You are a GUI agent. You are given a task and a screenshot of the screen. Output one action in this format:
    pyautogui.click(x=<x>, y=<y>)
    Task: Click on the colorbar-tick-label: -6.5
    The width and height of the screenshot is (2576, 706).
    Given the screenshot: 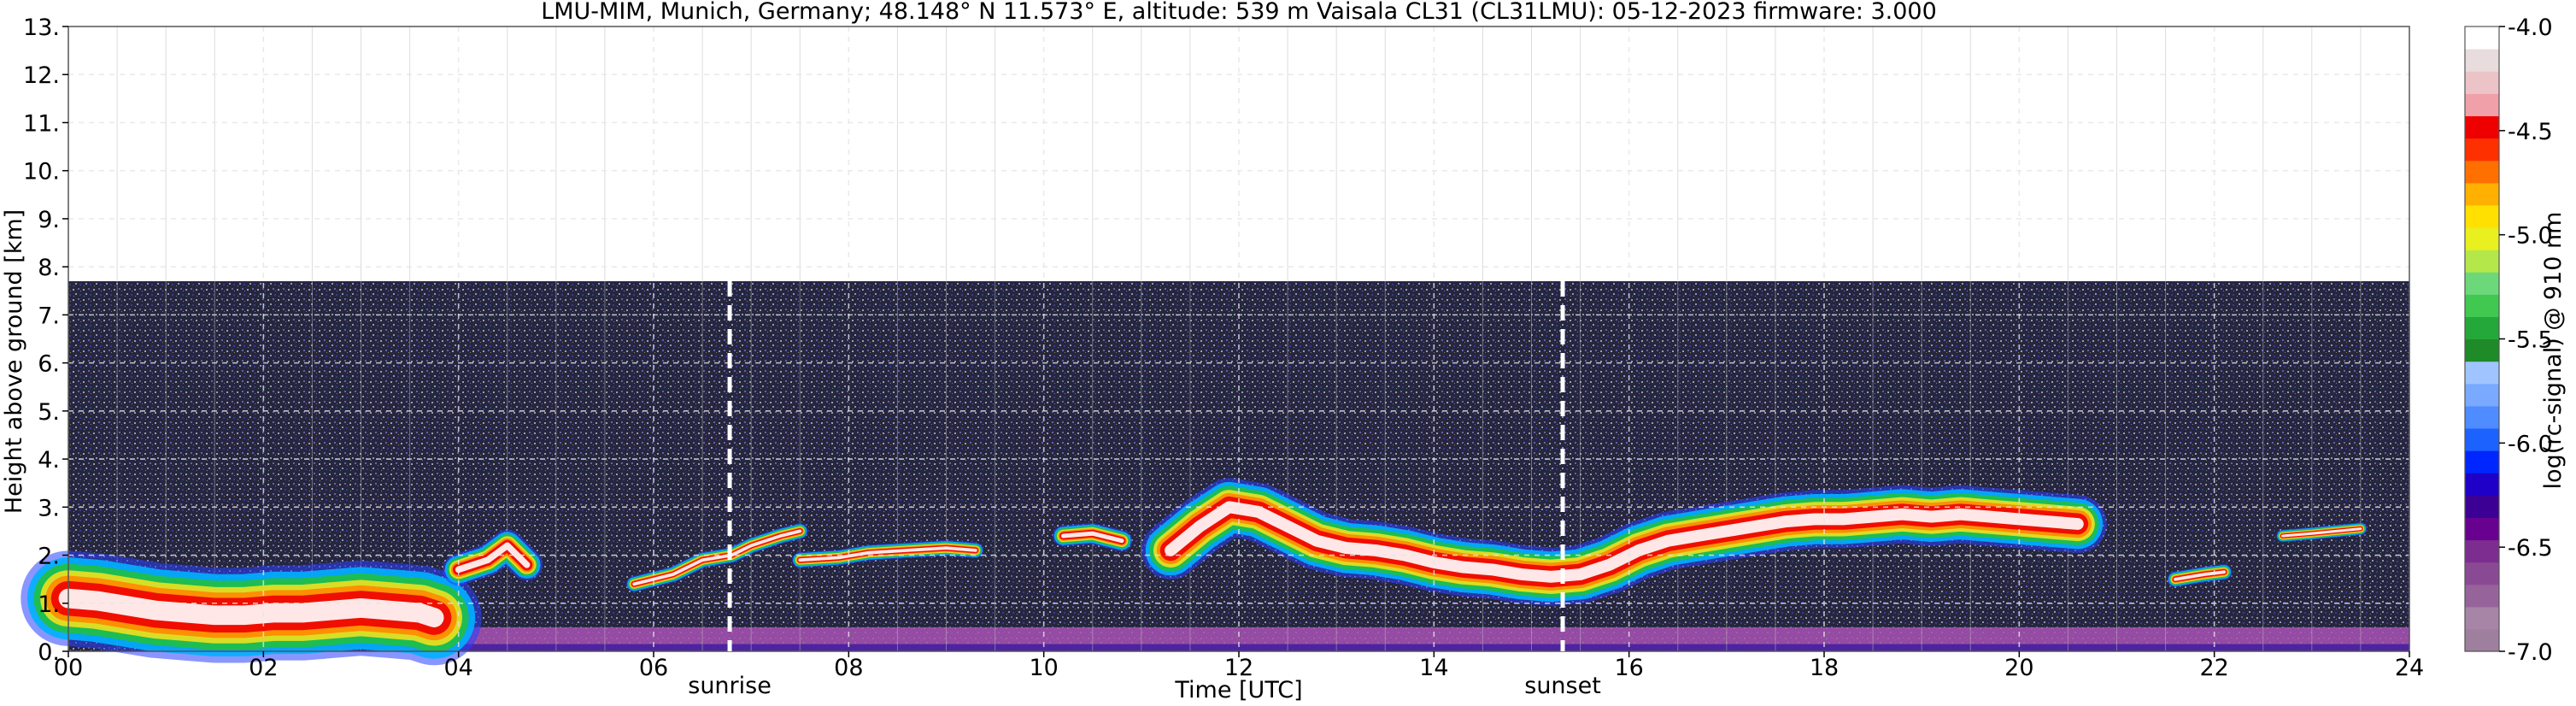 What is the action you would take?
    pyautogui.click(x=2530, y=548)
    